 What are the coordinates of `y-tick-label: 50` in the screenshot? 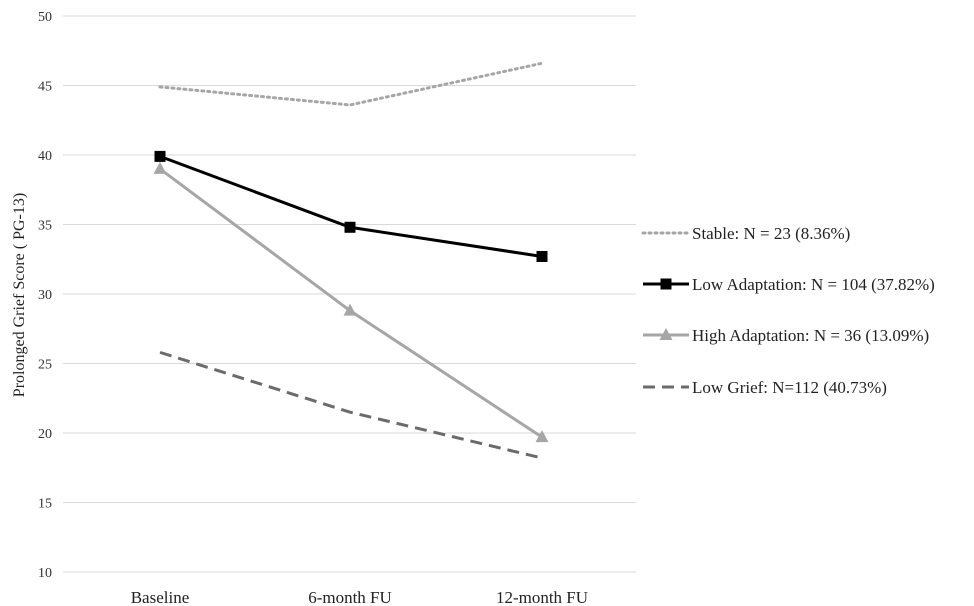 It's located at (45, 17).